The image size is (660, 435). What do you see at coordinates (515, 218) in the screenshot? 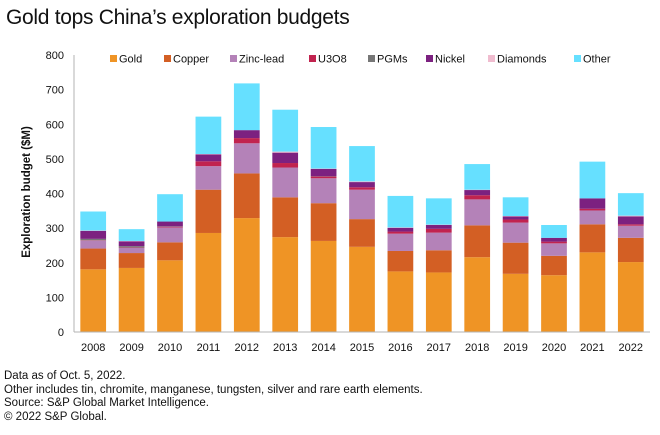
I see `bar-segment-nickel-2019` at bounding box center [515, 218].